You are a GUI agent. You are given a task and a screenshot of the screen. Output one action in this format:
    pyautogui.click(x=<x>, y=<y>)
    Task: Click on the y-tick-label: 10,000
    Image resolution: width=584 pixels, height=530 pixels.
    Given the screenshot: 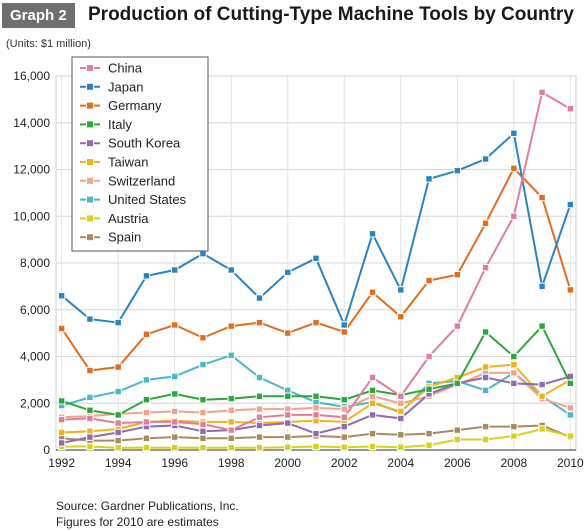 What is the action you would take?
    pyautogui.click(x=31, y=216)
    